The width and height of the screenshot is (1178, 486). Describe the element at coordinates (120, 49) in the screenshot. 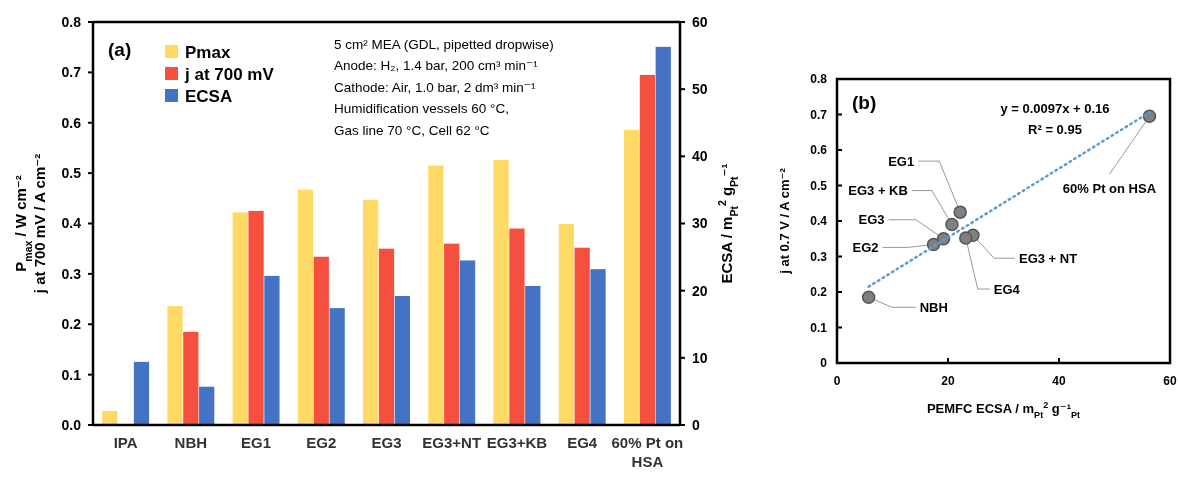

I see `text: (a)` at that location.